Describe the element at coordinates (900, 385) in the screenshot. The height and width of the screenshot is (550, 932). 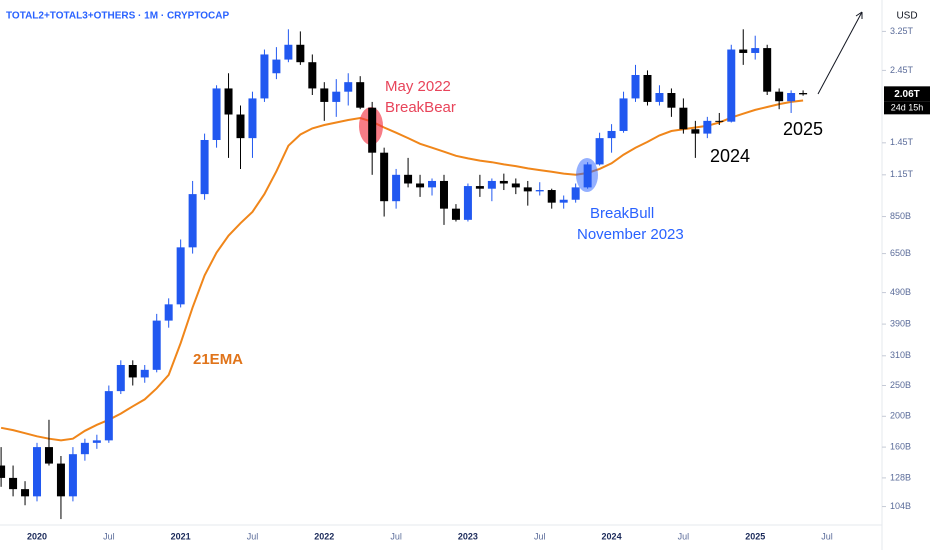
I see `y-tick-label: 250B` at that location.